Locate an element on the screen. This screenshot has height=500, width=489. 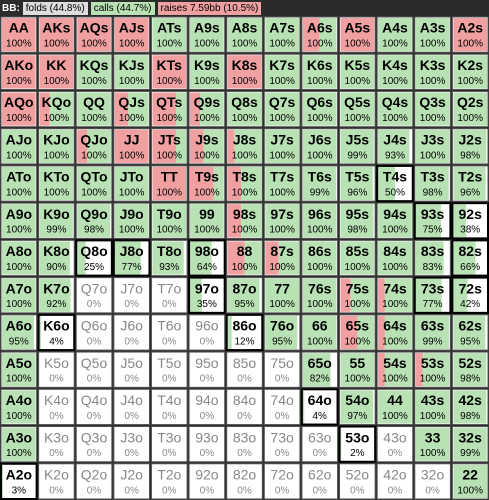
hand-label: AQs is located at coordinates (94, 28).